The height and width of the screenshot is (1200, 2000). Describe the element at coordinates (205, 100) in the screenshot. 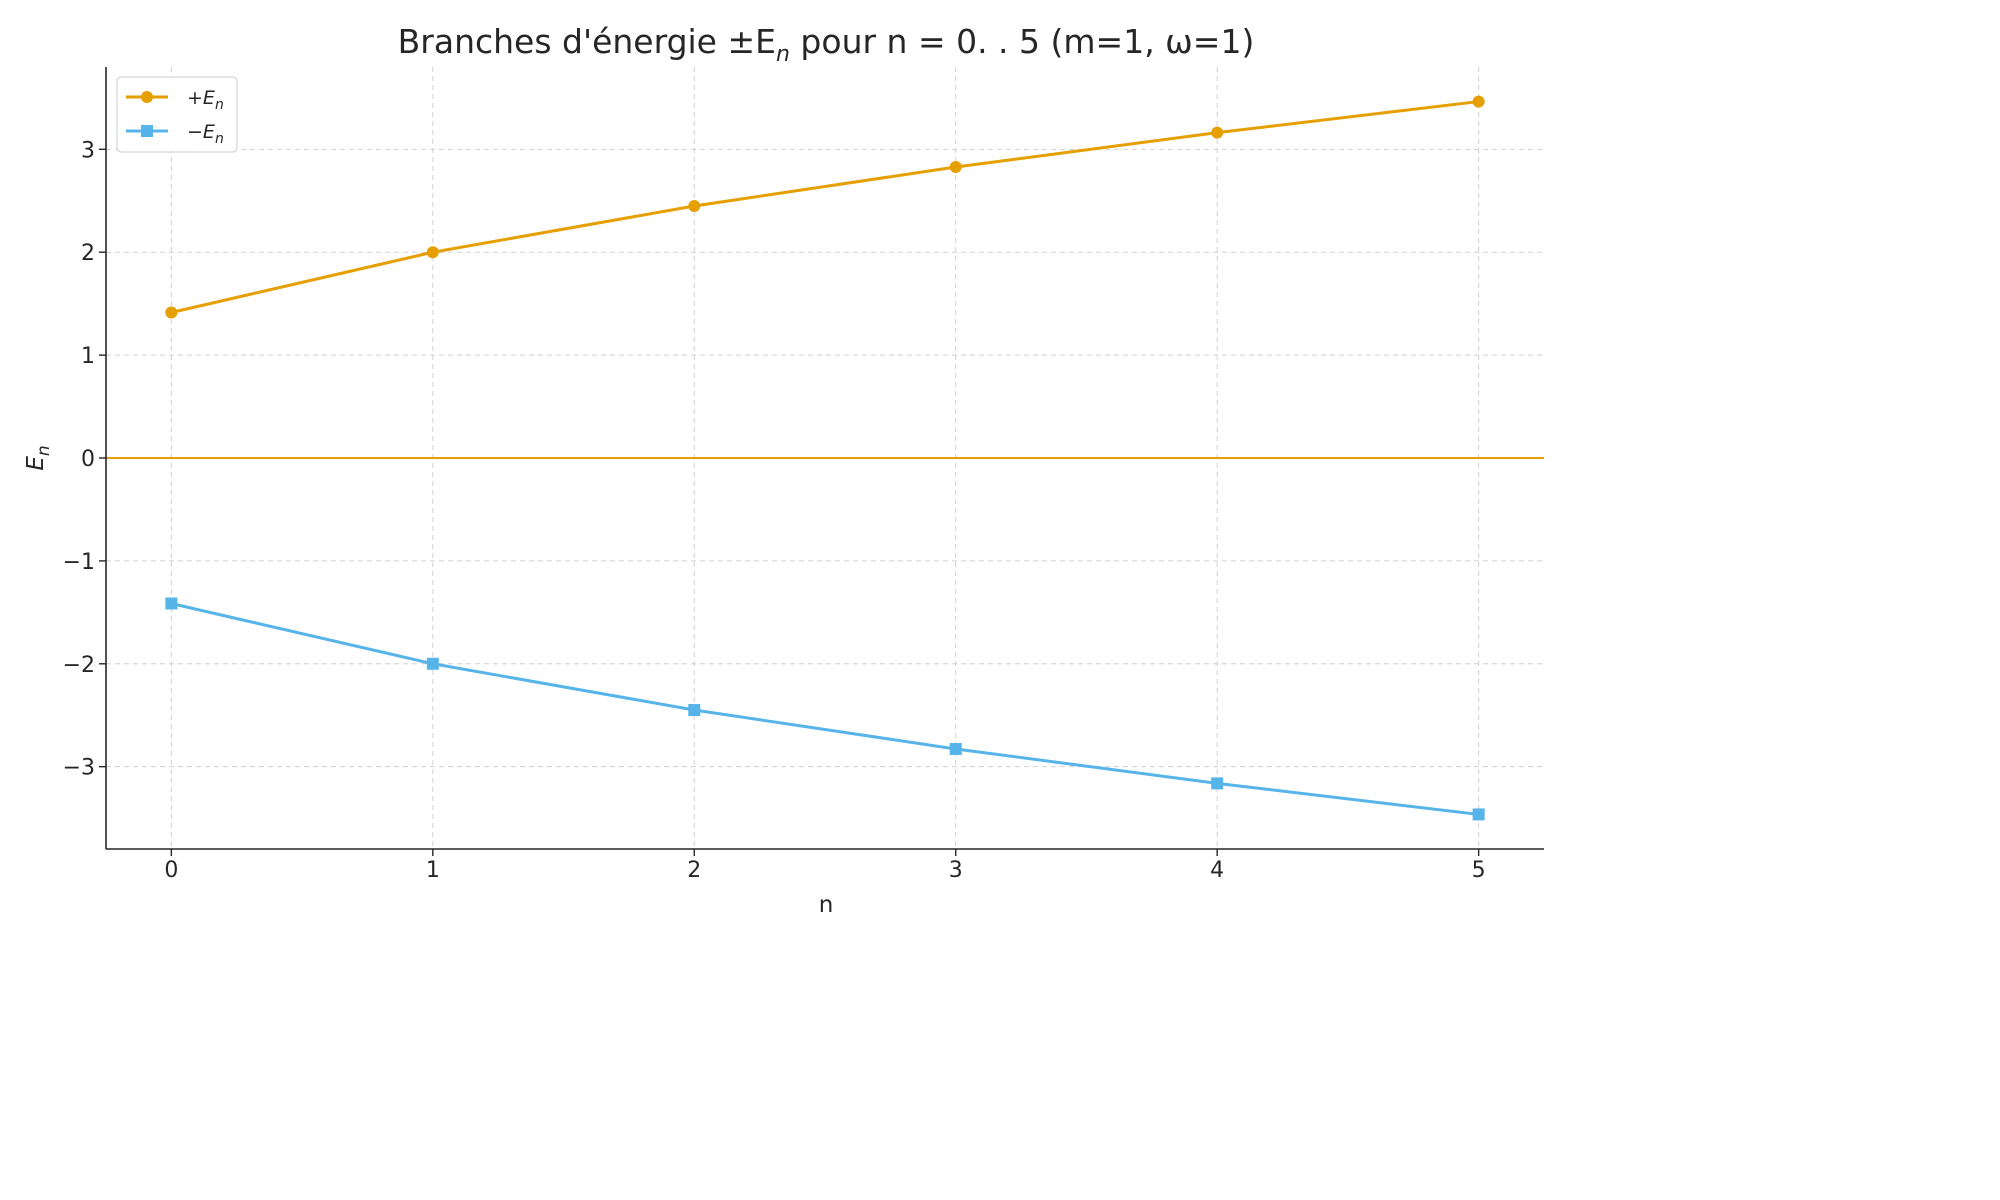

I see `legend-label-plus: +En` at that location.